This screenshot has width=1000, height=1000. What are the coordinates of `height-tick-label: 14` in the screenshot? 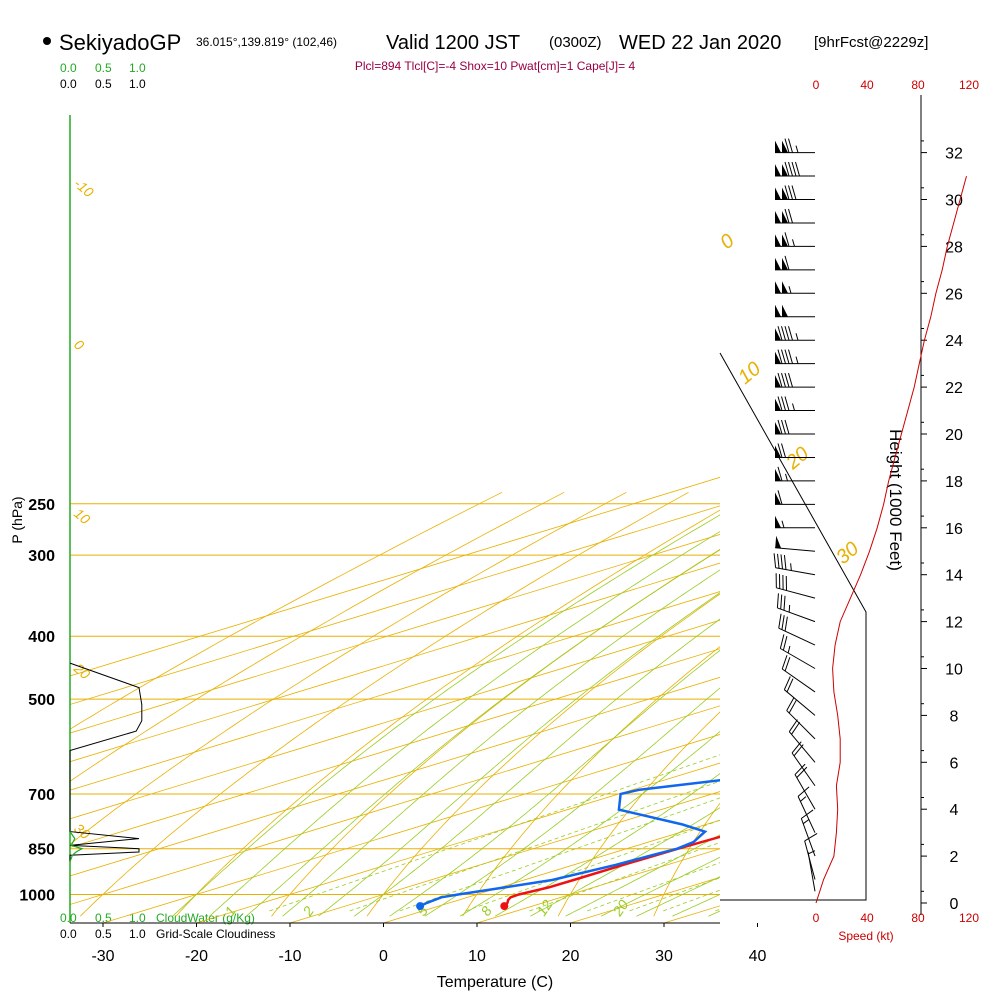 It's located at (954, 576).